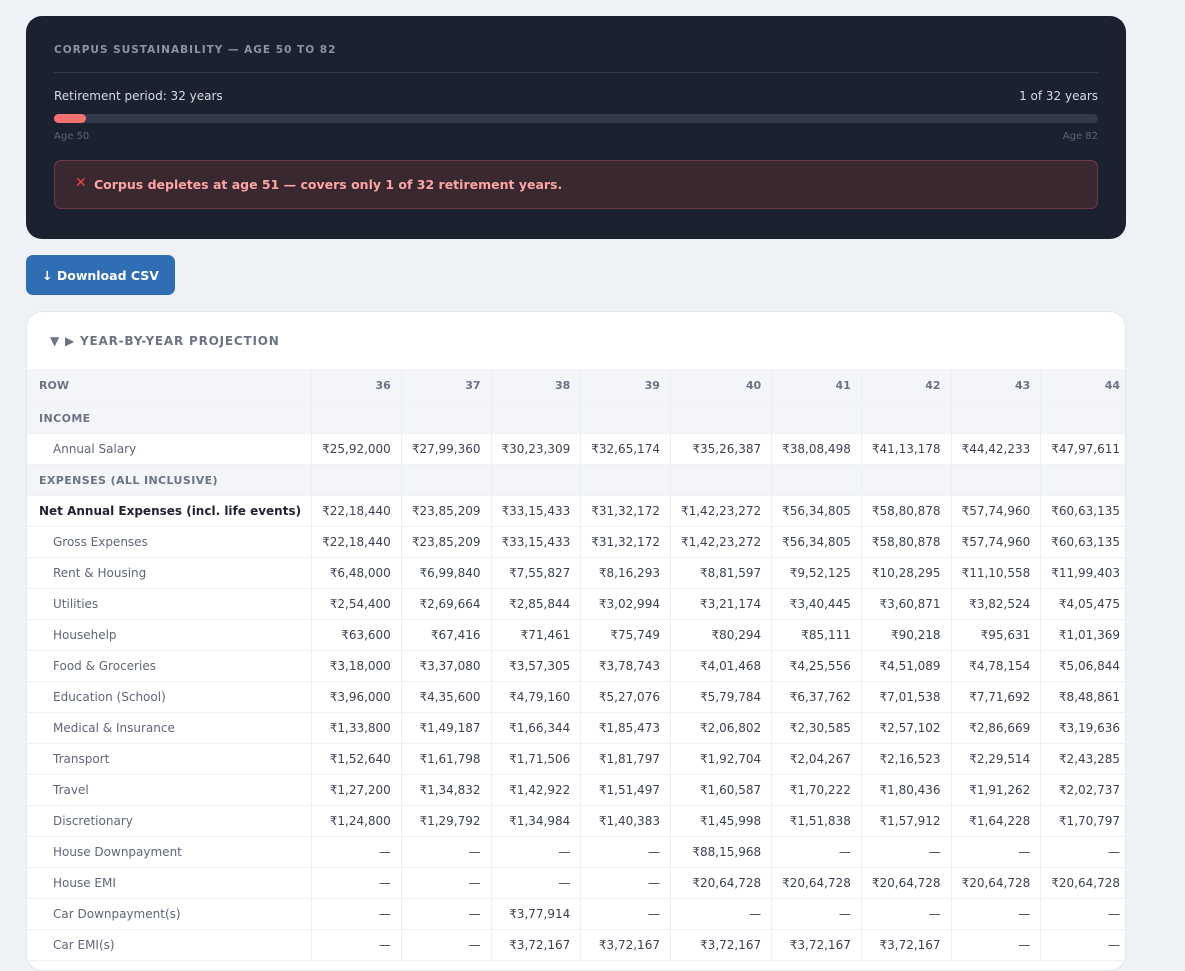 This screenshot has width=1185, height=971. I want to click on cell: ₹2,86,669, so click(996, 728).